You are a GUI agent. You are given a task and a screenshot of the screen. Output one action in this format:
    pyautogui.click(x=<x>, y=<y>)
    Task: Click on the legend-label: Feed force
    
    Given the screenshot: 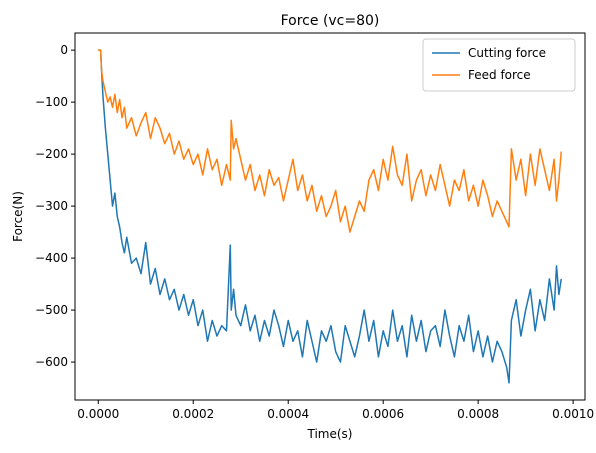 What is the action you would take?
    pyautogui.click(x=499, y=75)
    